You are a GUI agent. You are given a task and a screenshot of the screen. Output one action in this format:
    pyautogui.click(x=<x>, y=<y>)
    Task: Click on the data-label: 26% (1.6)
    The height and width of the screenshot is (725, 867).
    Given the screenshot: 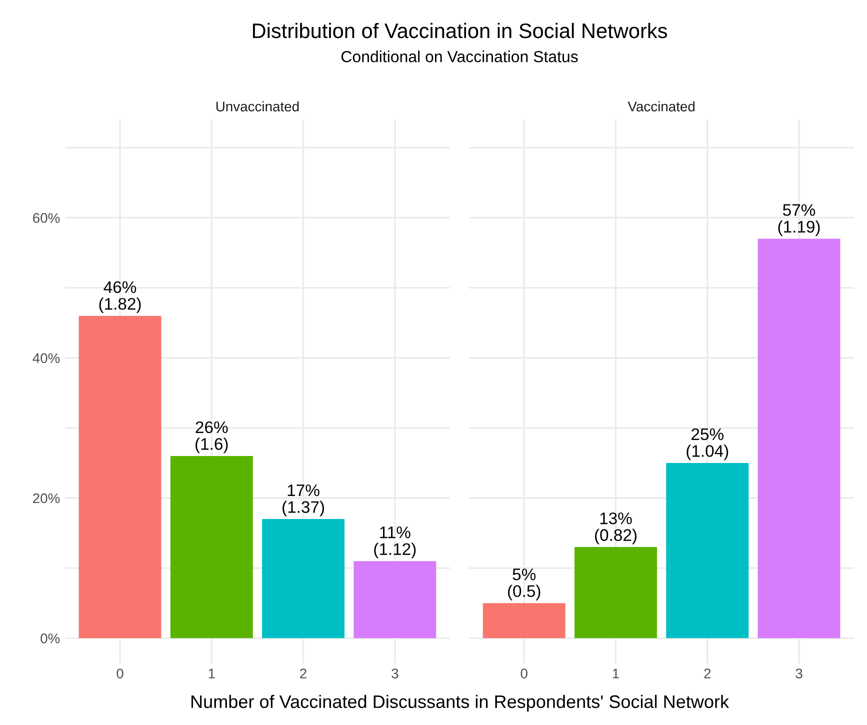 What is the action you would take?
    pyautogui.click(x=212, y=437)
    